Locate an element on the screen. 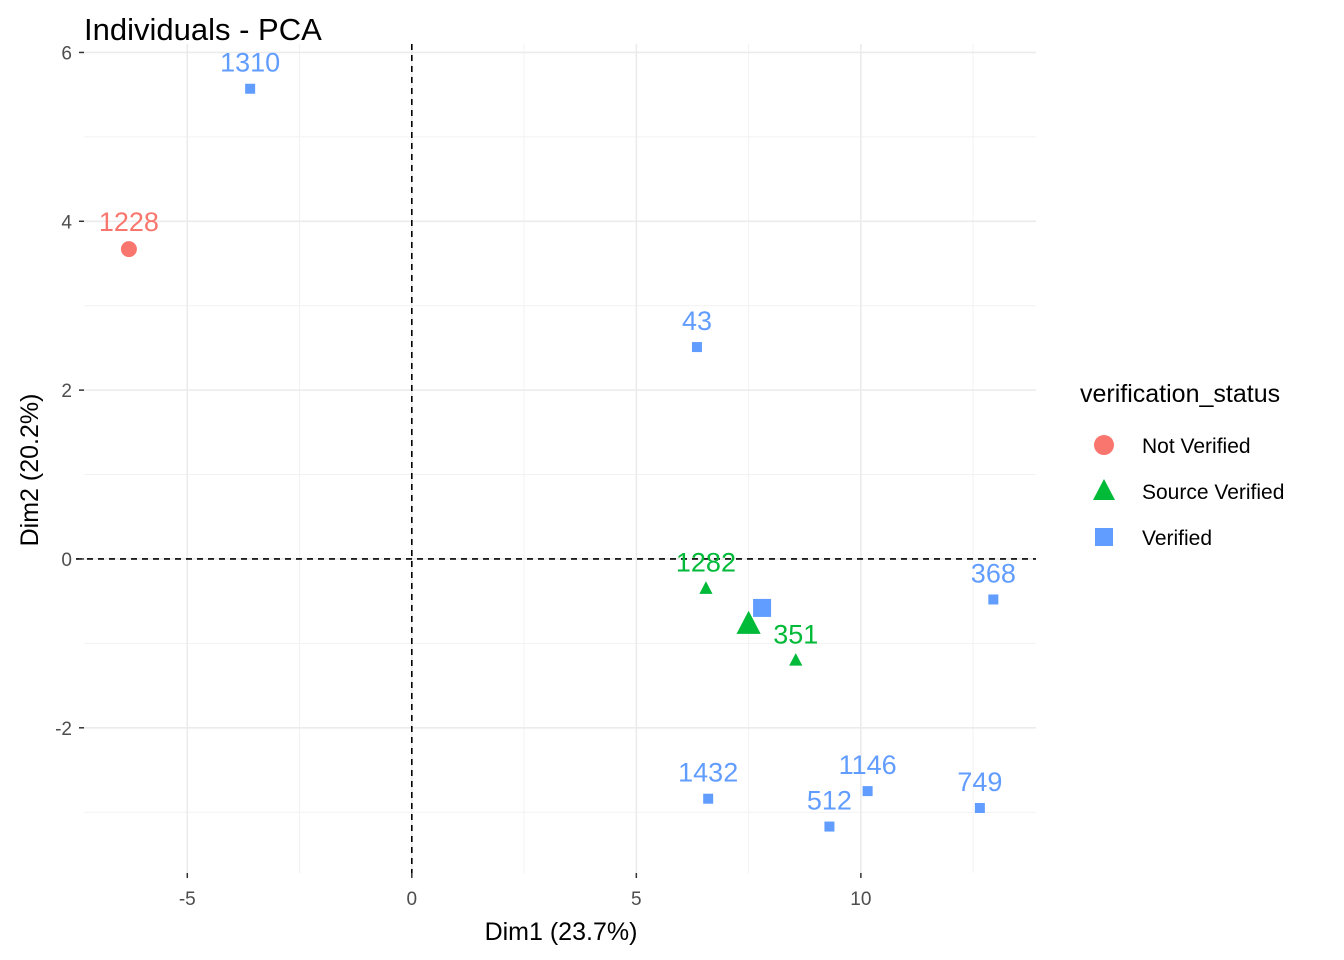 The width and height of the screenshot is (1344, 960). x-tick-label: 10 is located at coordinates (860, 899).